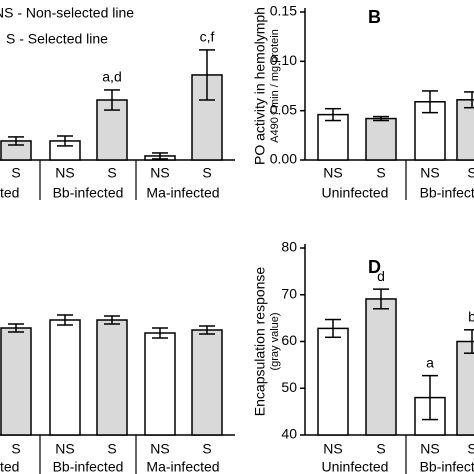 Image resolution: width=474 pixels, height=474 pixels. I want to click on annotation: b, so click(471, 317).